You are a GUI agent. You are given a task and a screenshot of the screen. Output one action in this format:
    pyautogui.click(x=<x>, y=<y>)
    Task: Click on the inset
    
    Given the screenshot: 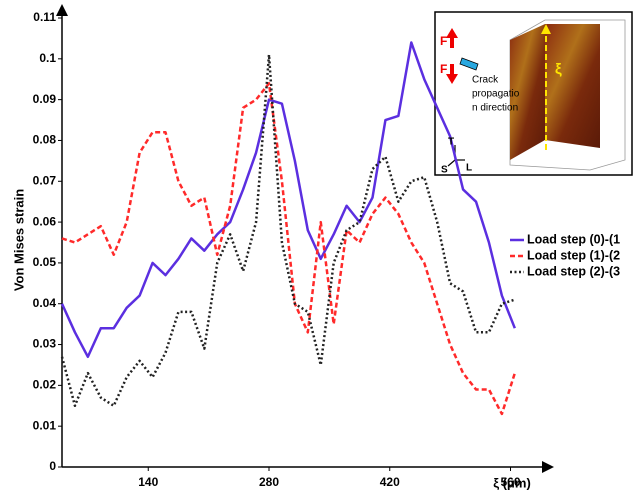 What is the action you would take?
    pyautogui.click(x=533, y=93)
    